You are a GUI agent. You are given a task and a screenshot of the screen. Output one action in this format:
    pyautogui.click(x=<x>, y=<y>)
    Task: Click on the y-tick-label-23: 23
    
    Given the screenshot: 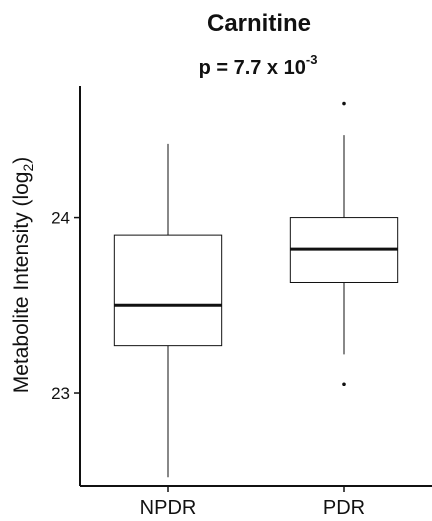 What is the action you would take?
    pyautogui.click(x=60, y=393)
    